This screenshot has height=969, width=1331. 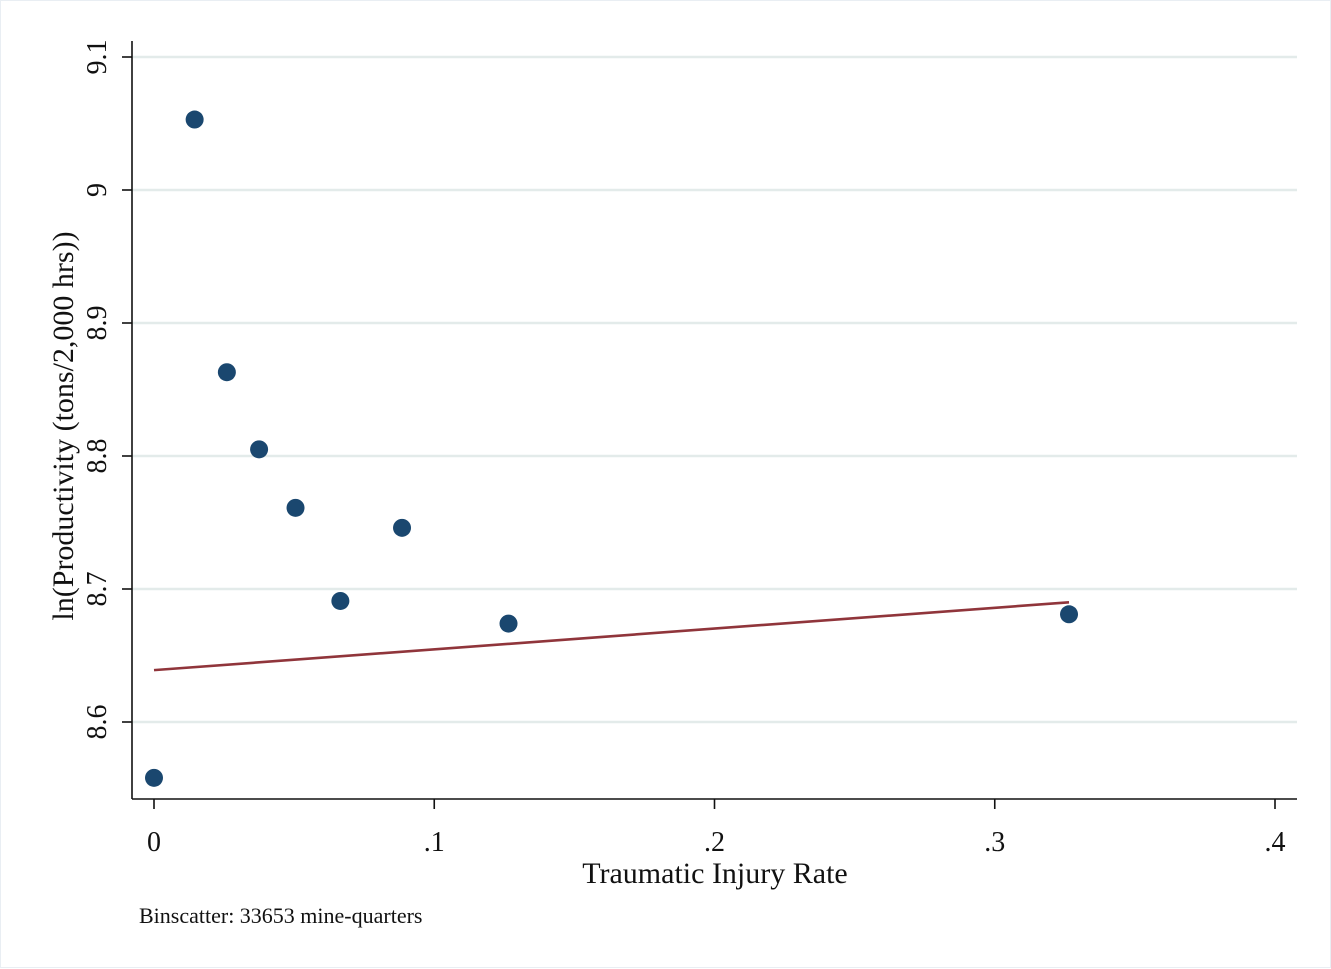 What do you see at coordinates (107, 390) in the screenshot?
I see `y-axis-ticks: 8.6 8.7 8.8 8.9 9 9.1` at bounding box center [107, 390].